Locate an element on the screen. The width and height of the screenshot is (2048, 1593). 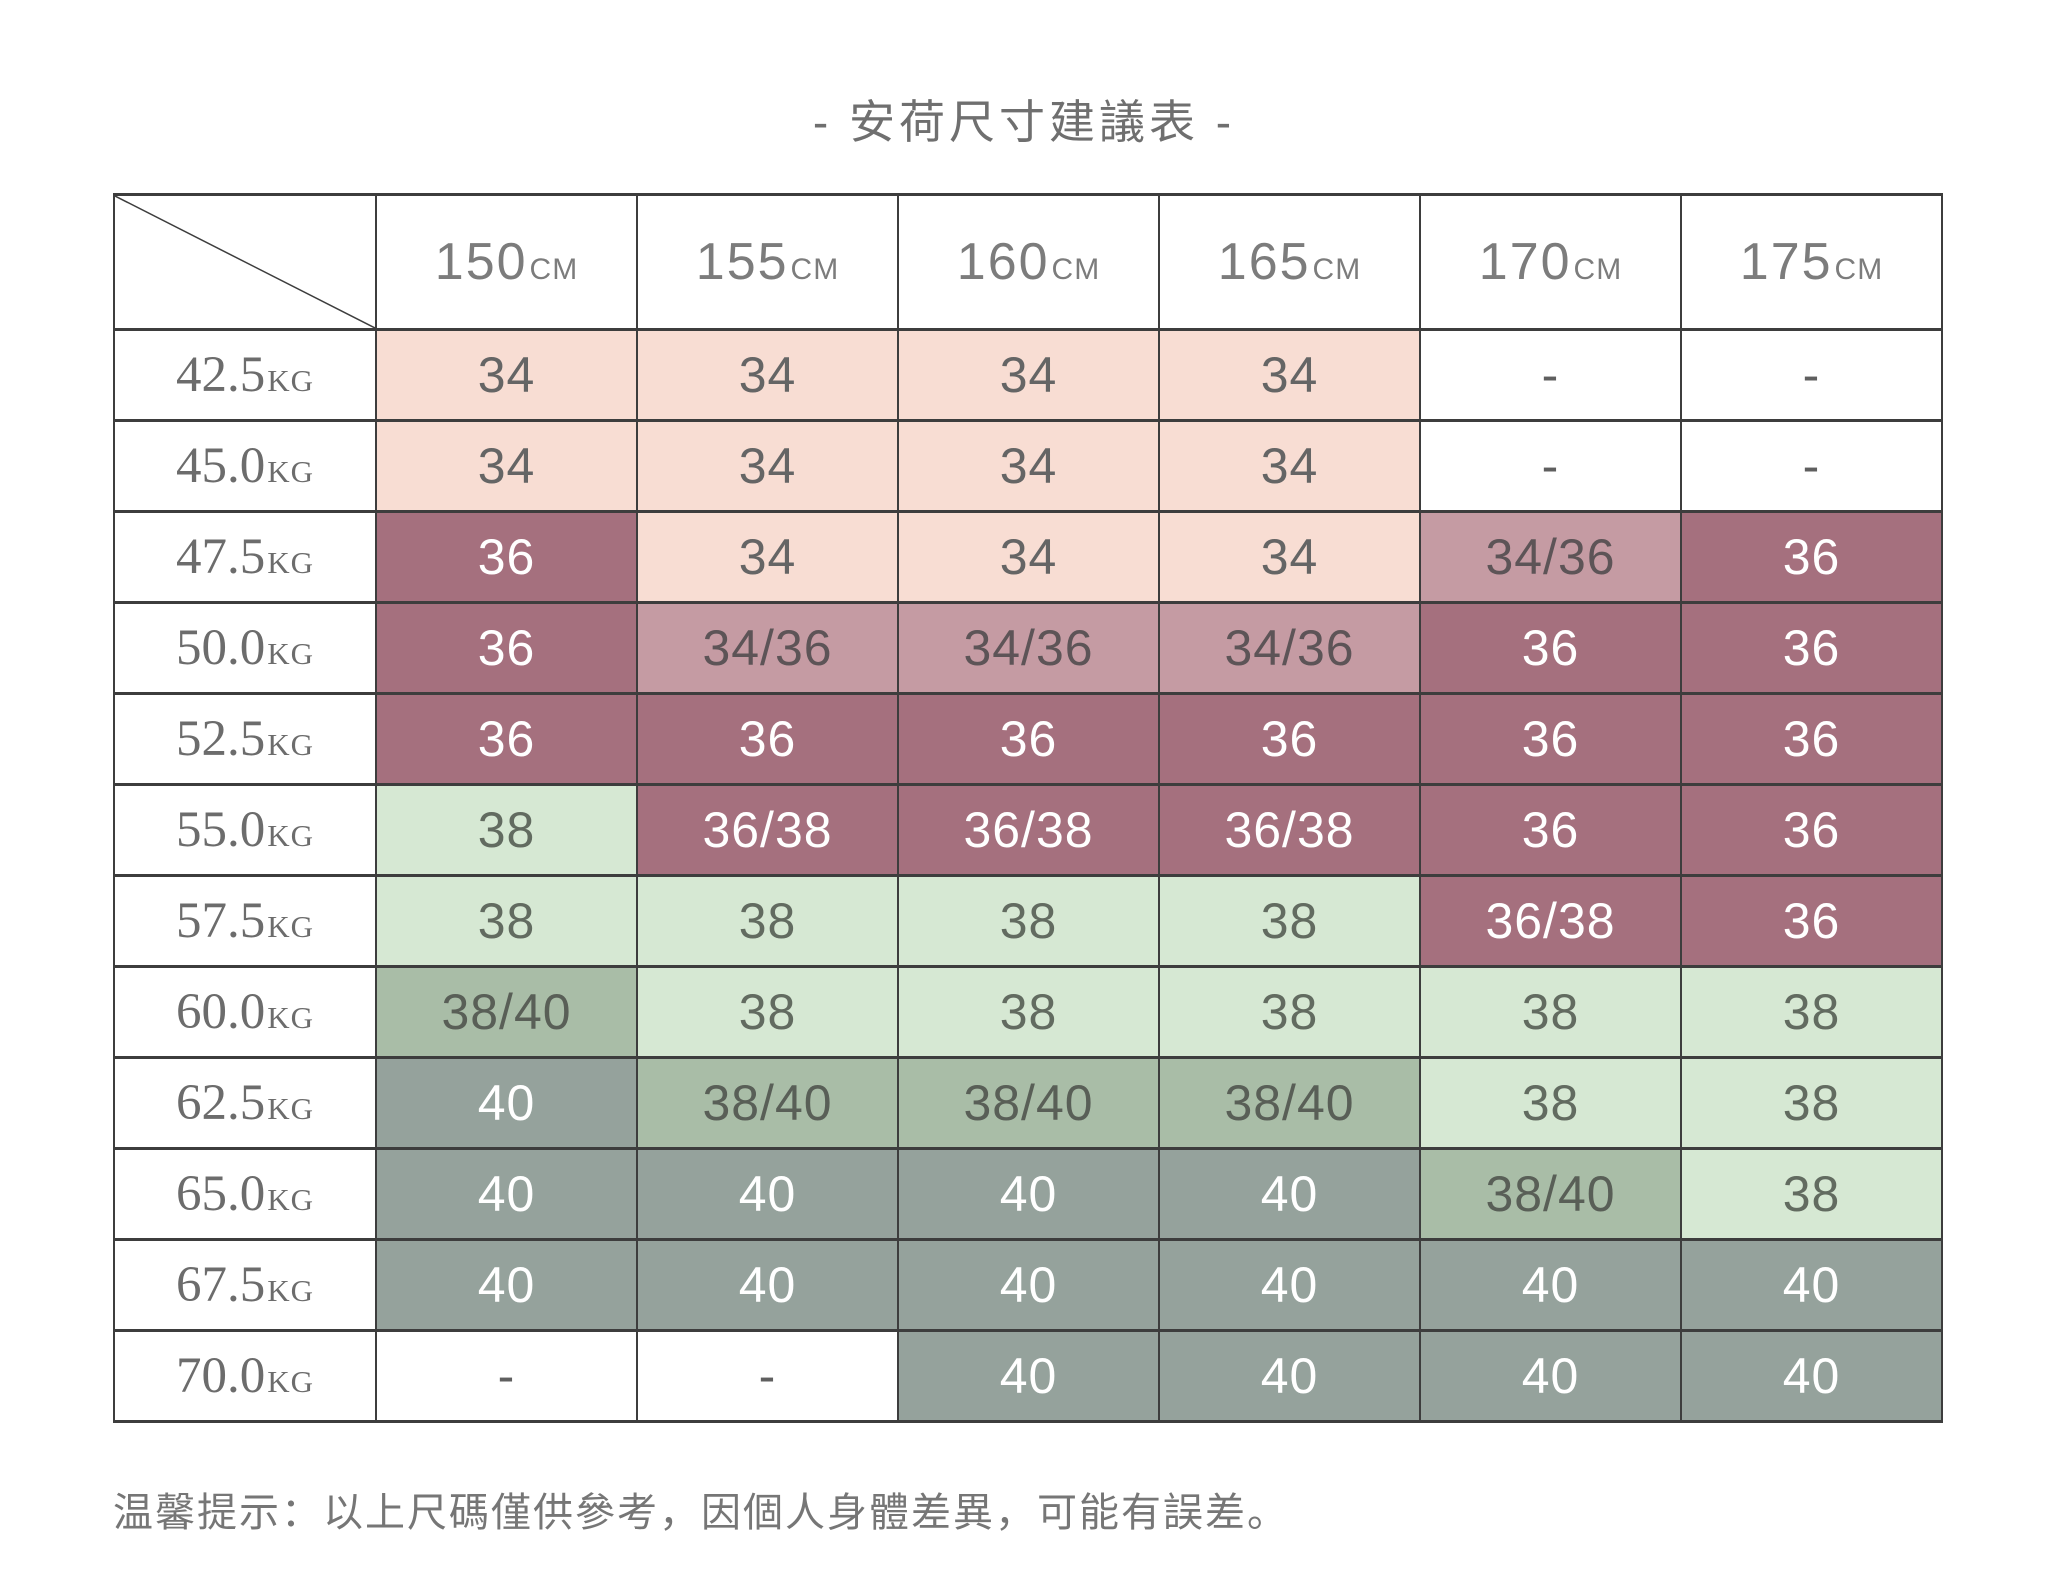
height-column-header: 170CM is located at coordinates (1550, 262).